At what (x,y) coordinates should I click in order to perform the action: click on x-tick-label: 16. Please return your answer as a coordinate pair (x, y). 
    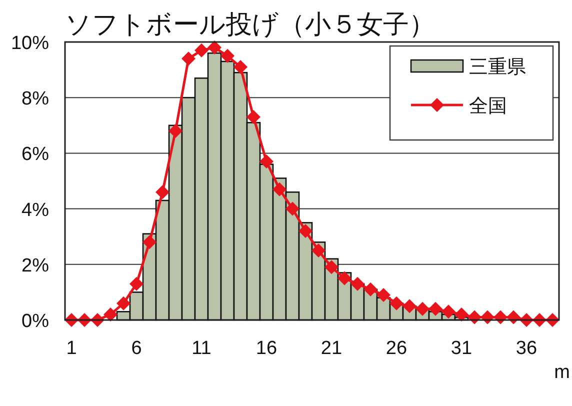
    Looking at the image, I should click on (267, 348).